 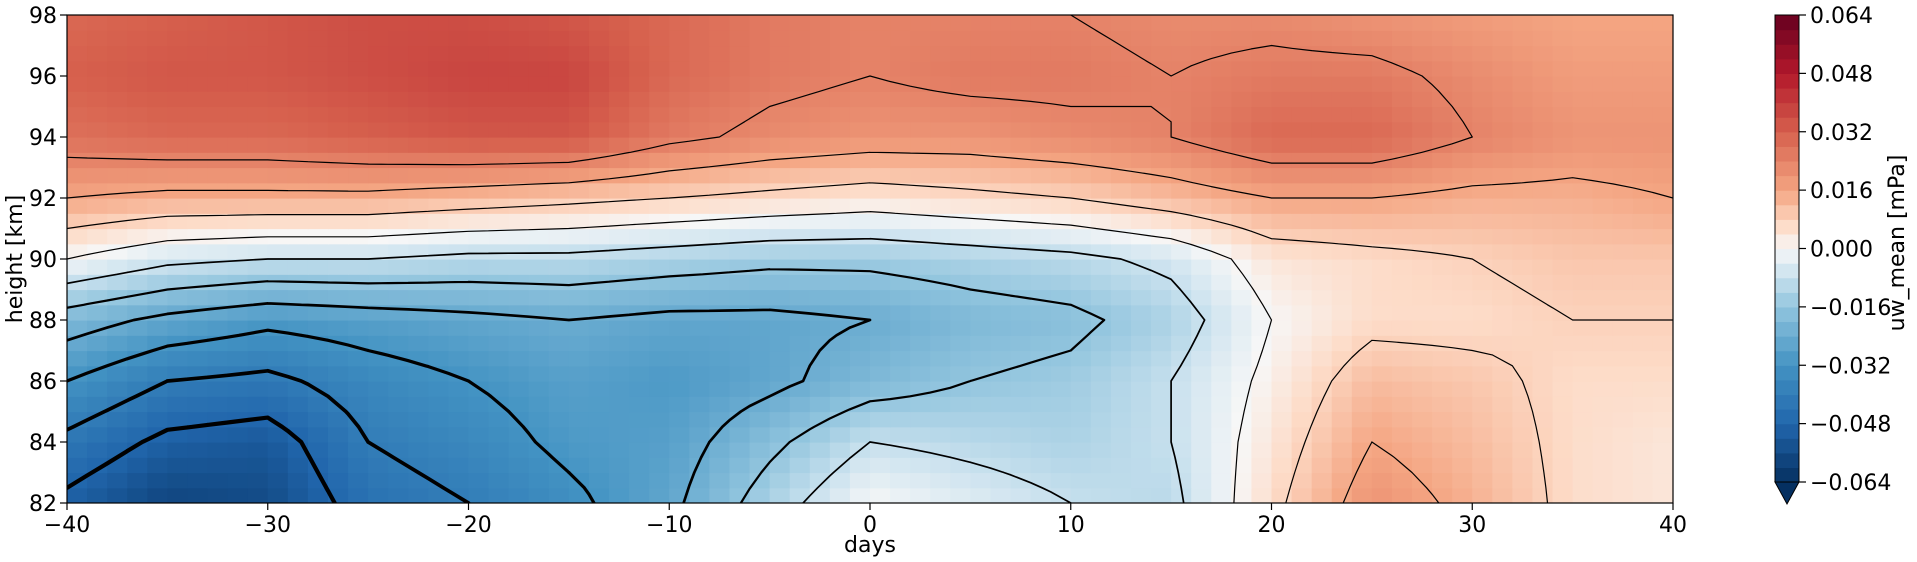 I want to click on colorbar-band, so click(x=1787, y=125).